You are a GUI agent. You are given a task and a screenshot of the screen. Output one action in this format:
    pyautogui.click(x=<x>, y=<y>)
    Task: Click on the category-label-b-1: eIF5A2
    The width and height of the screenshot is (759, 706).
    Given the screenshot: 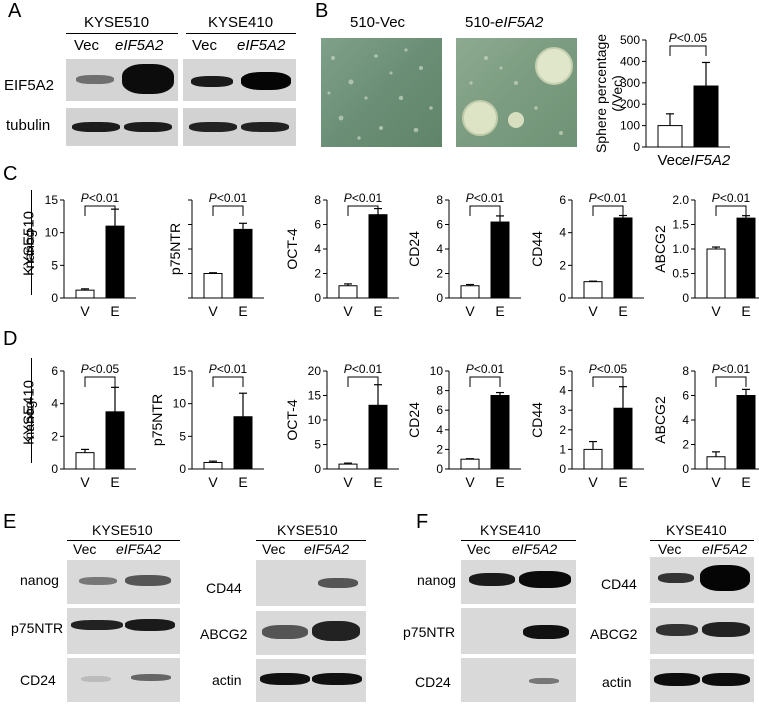 What is the action you would take?
    pyautogui.click(x=706, y=160)
    